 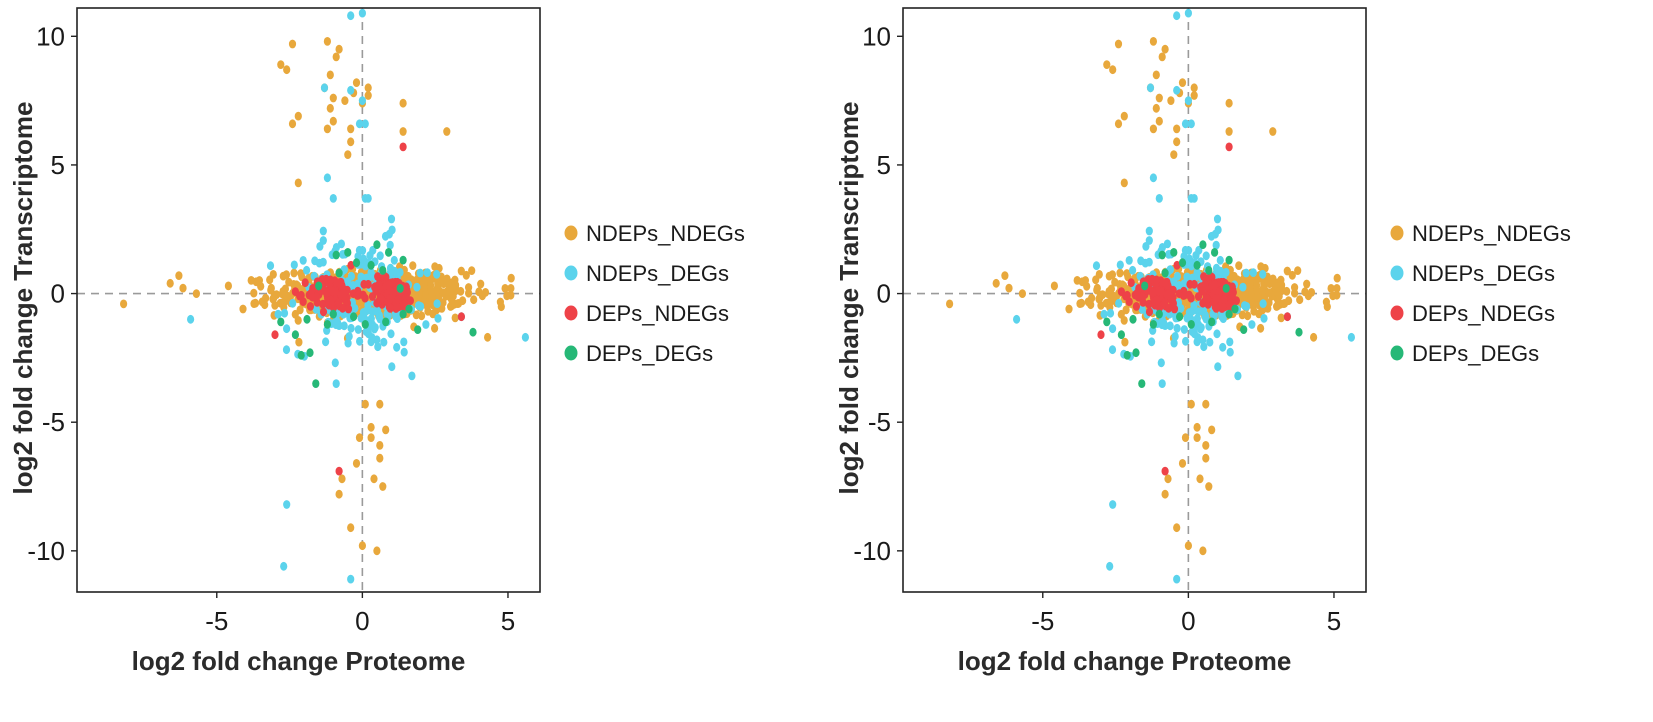 I want to click on y-tick-label: -5, so click(x=879, y=422).